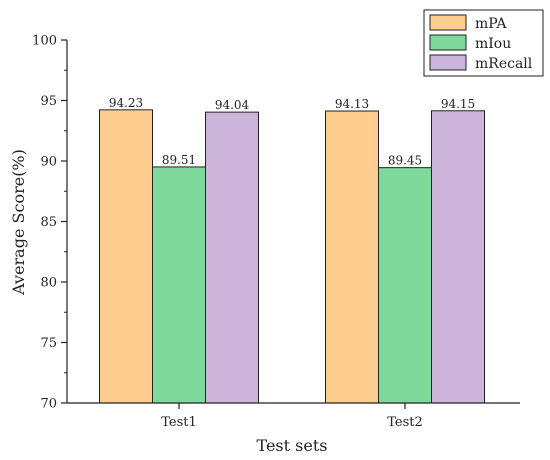 This screenshot has height=460, width=550. I want to click on legend: mPA mIou mRecall, so click(483, 43).